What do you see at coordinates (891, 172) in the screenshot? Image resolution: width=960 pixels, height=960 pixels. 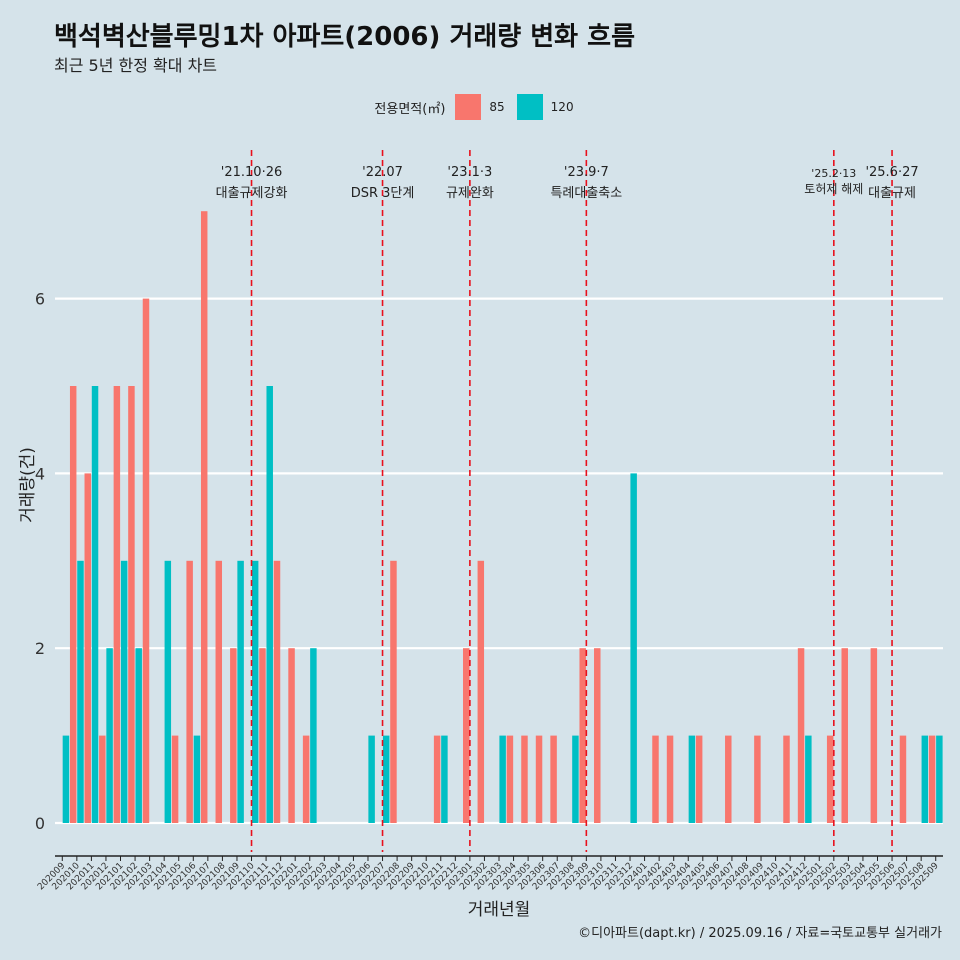 I see `event-date-label: '25.6·27` at bounding box center [891, 172].